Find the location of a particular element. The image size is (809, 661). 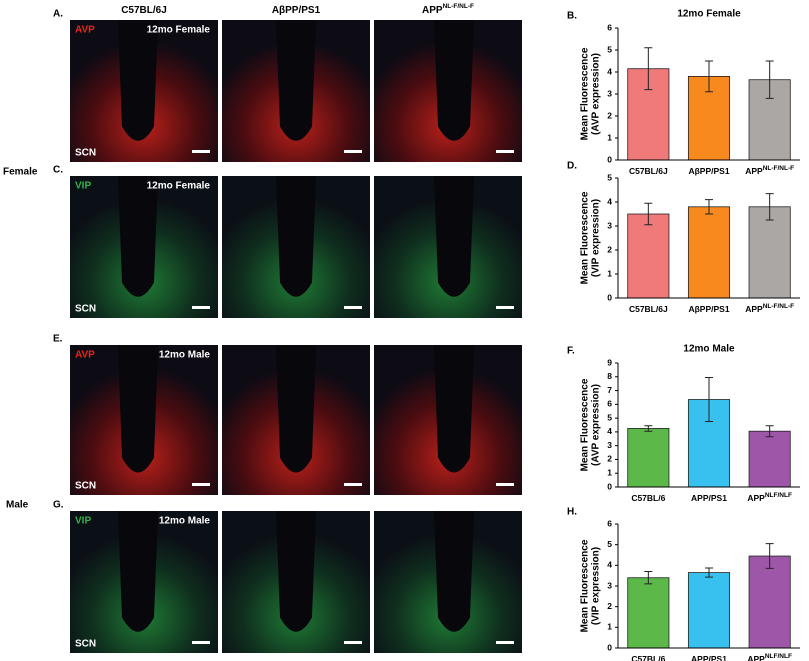

x-tick-label-base: APP/PS1 is located at coordinates (709, 498).